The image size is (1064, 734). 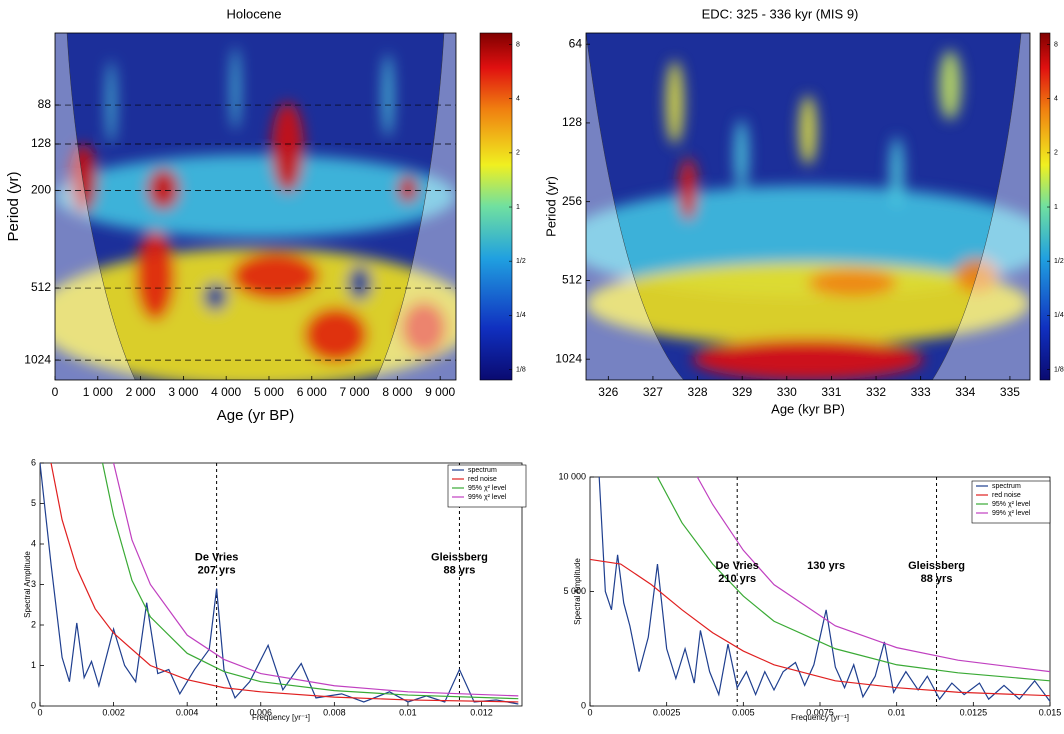 I want to click on y-tick-label: 1024, so click(x=568, y=358).